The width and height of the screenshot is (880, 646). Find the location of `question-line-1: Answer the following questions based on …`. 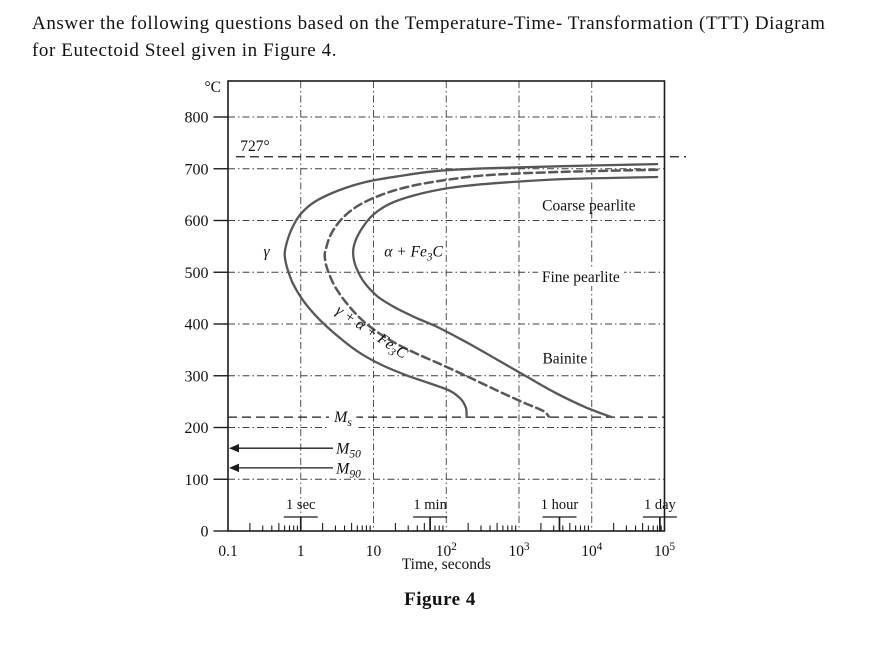

question-line-1: Answer the following questions based on … is located at coordinates (429, 23).